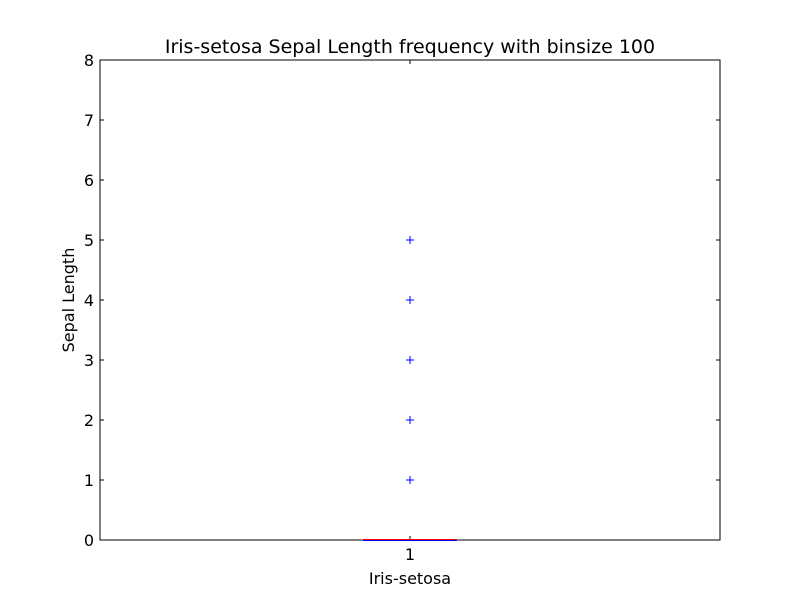 The height and width of the screenshot is (600, 800). I want to click on box-series, so click(410, 388).